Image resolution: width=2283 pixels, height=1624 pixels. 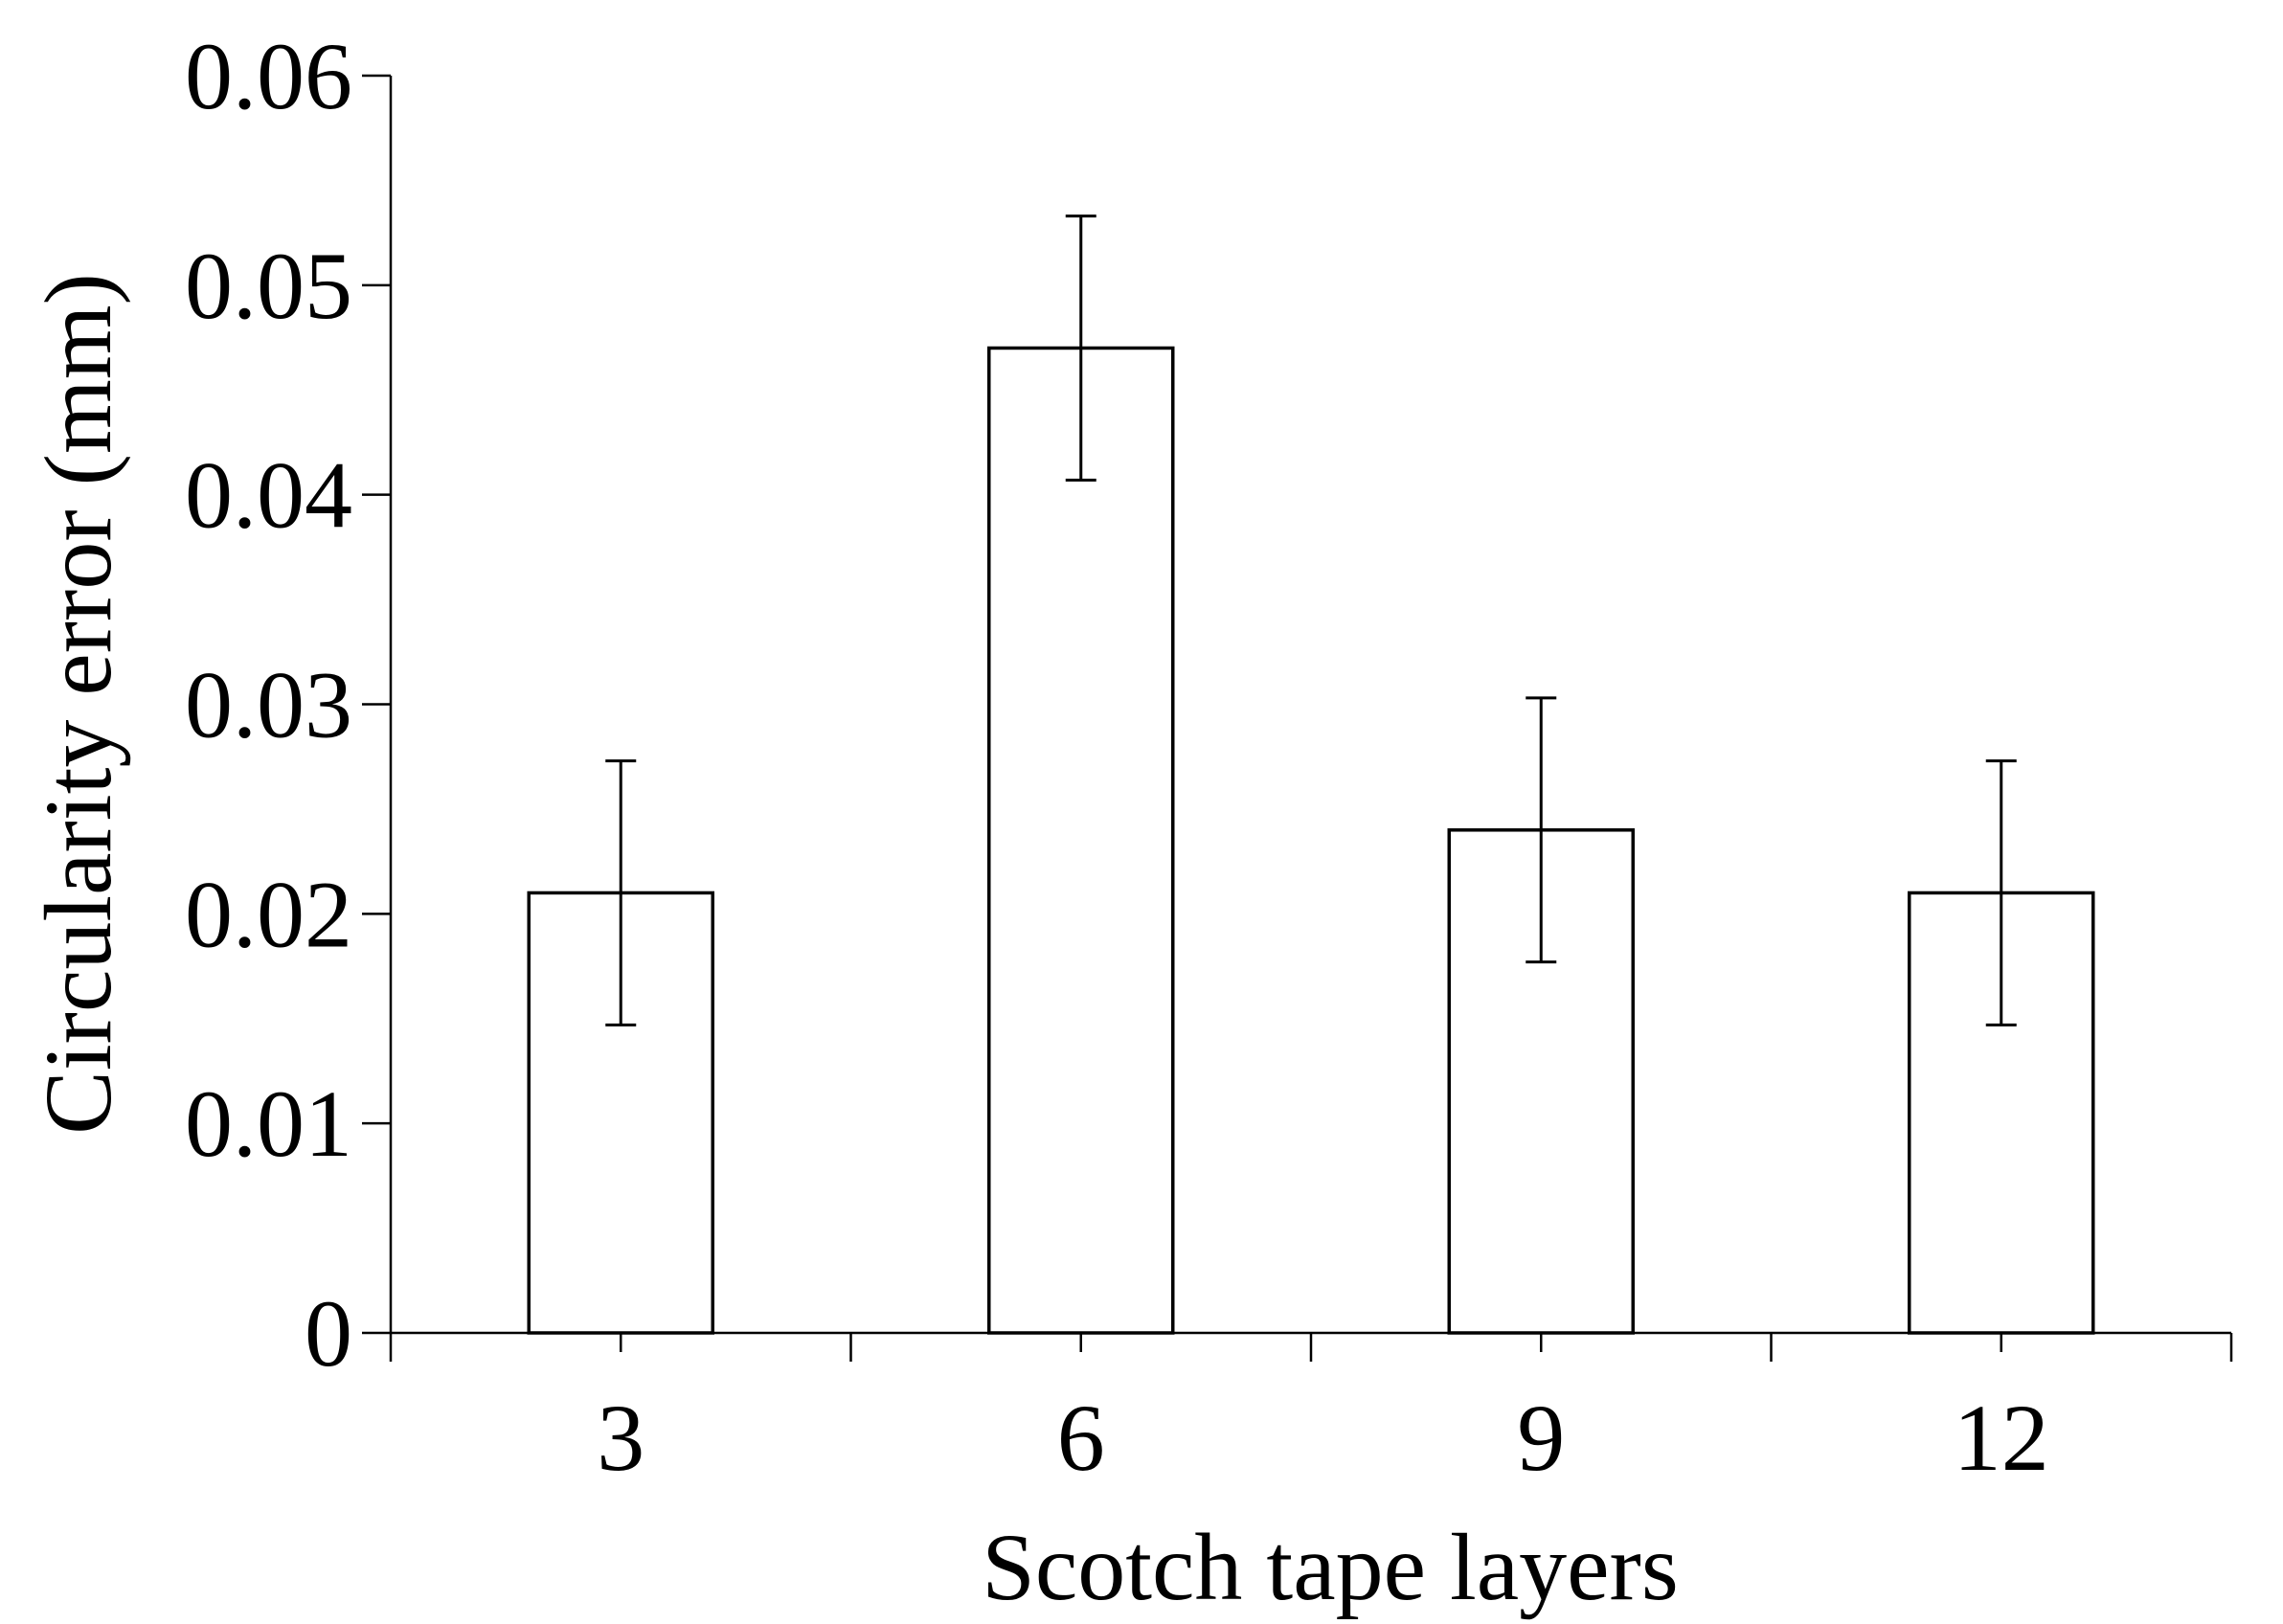 What do you see at coordinates (1081, 1438) in the screenshot?
I see `x-tick-label: 6` at bounding box center [1081, 1438].